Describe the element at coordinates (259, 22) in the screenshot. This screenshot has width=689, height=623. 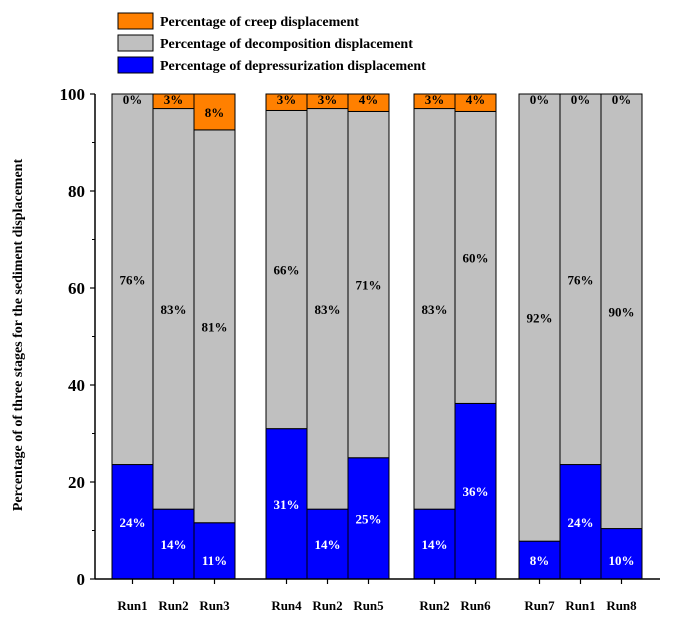
I see `legend-label-creep: Percentage of creep displacement` at that location.